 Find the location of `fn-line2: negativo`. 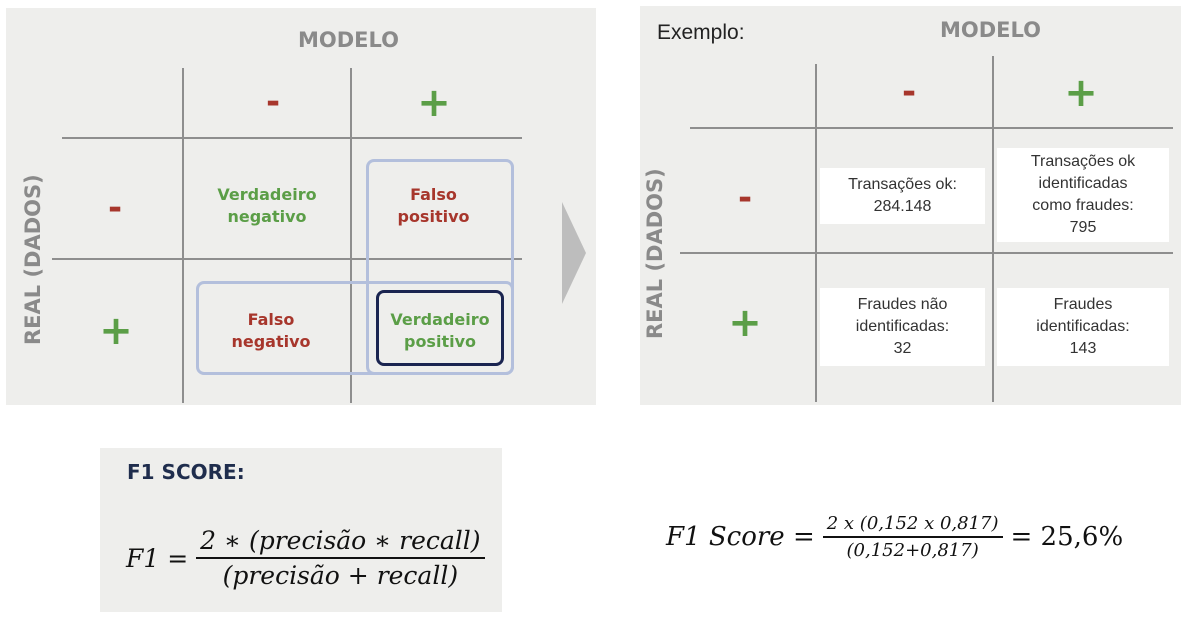

fn-line2: negativo is located at coordinates (271, 341).